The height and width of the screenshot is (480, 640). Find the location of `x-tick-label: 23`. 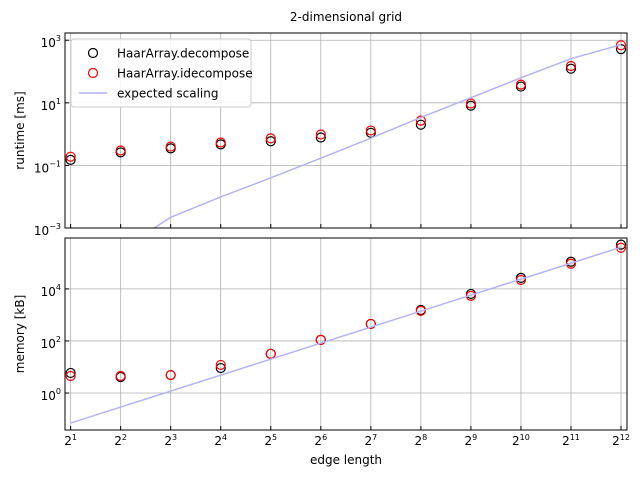

x-tick-label: 23 is located at coordinates (170, 440).